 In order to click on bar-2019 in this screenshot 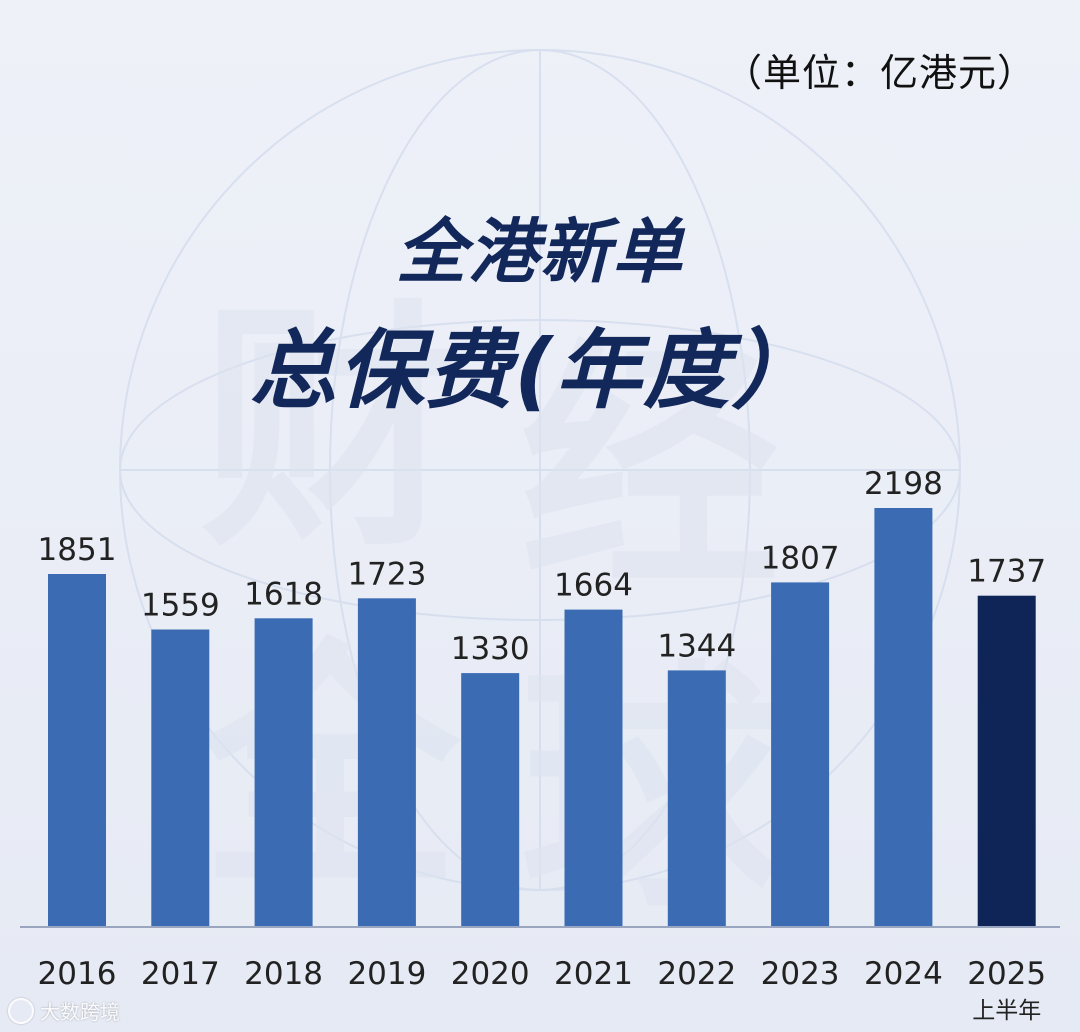, I will do `click(386, 762)`.